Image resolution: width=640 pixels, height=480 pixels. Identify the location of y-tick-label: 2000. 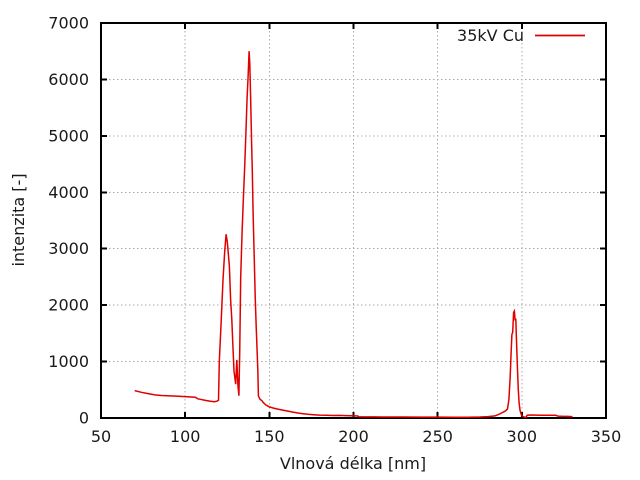
(68, 305).